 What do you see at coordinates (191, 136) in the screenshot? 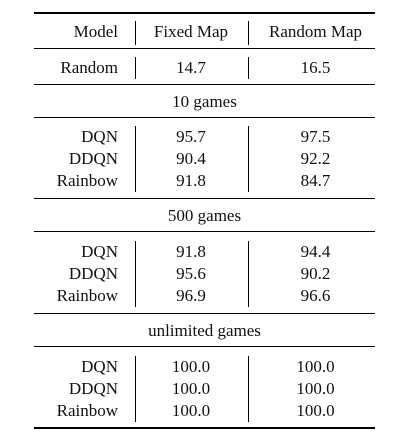
I see `fixed-map-value: 95.7` at bounding box center [191, 136].